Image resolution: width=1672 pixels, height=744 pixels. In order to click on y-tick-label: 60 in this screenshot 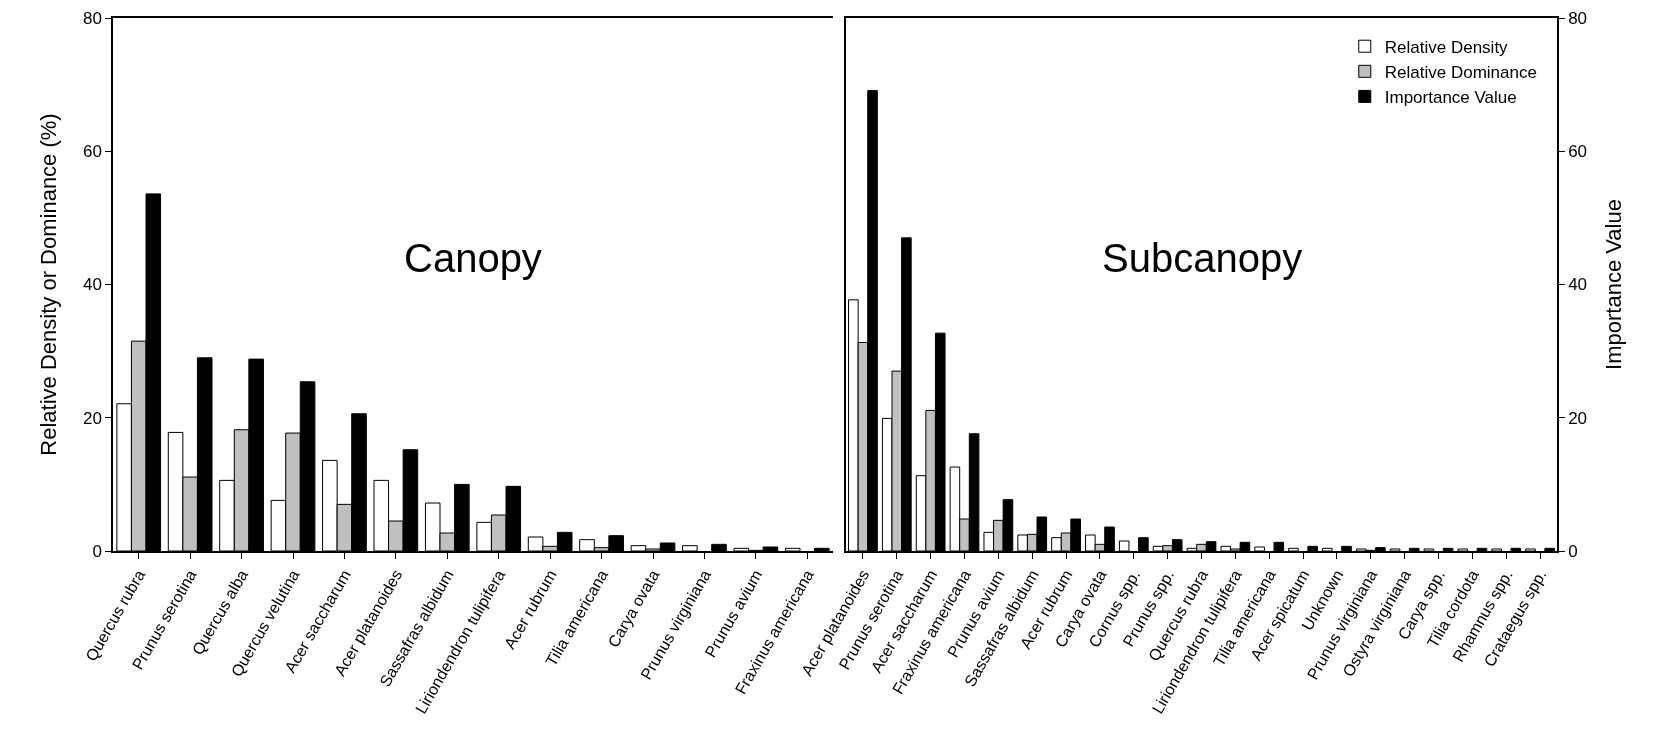, I will do `click(92, 152)`.